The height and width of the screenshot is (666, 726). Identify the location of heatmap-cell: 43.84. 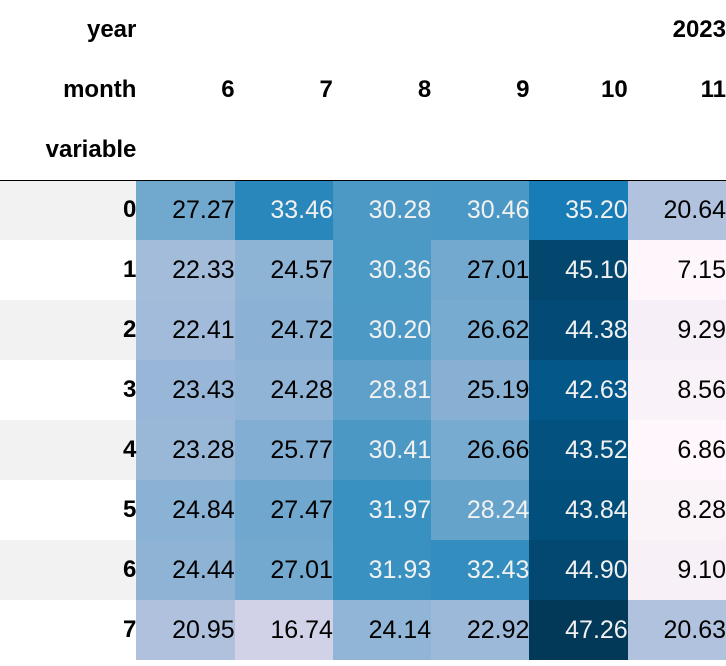
(578, 510).